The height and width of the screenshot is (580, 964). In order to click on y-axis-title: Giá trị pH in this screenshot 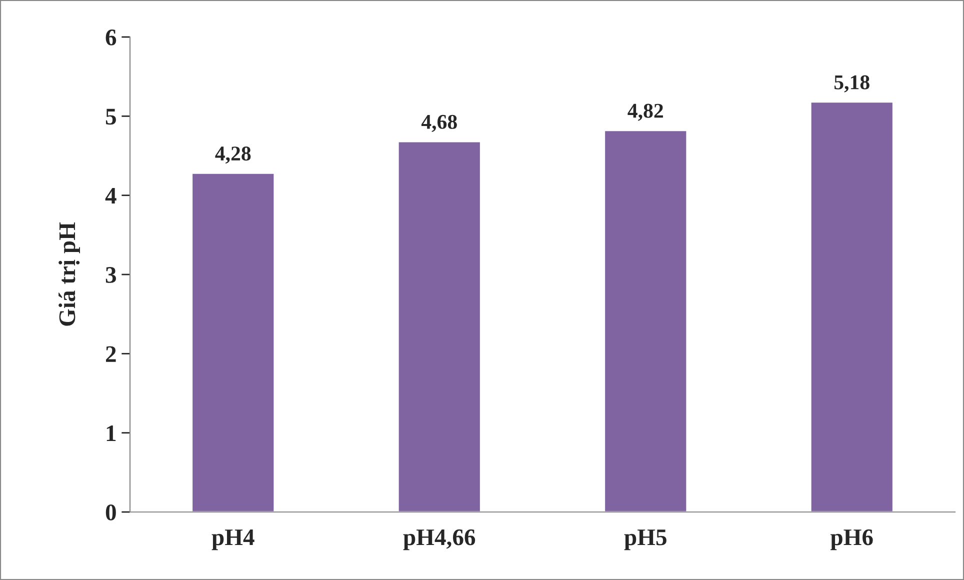, I will do `click(69, 274)`.